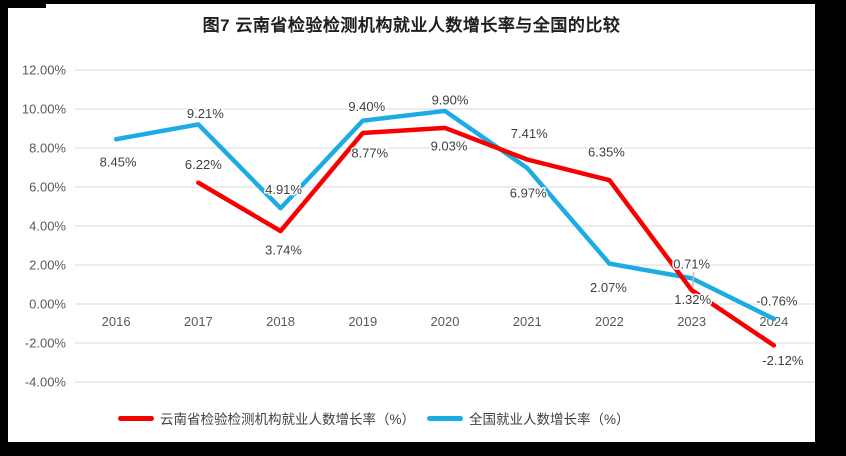  I want to click on chart-title: 图7 云南省检验检测机构就业人数增长率与全国的比较, so click(411, 25).